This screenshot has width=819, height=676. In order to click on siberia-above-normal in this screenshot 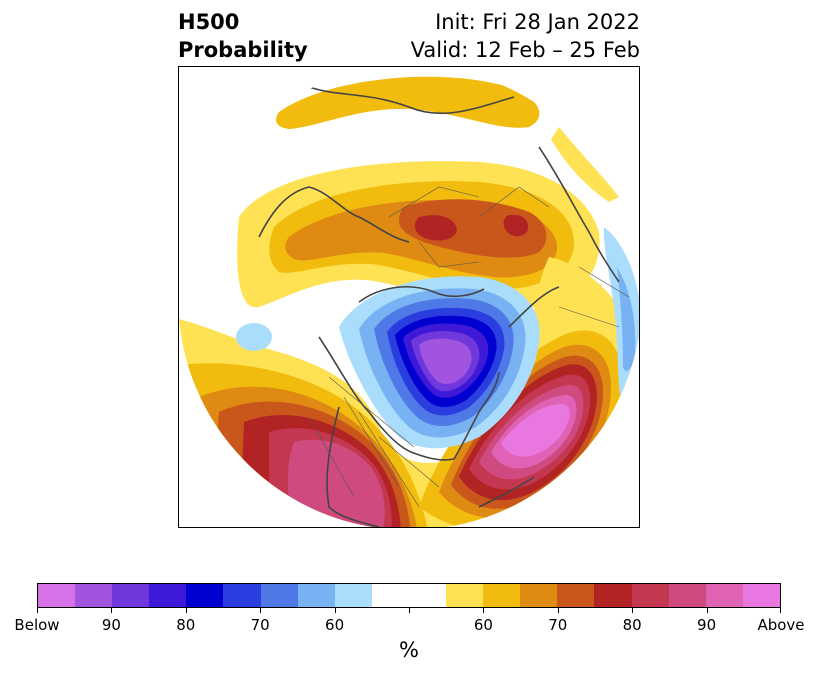, I will do `click(418, 234)`.